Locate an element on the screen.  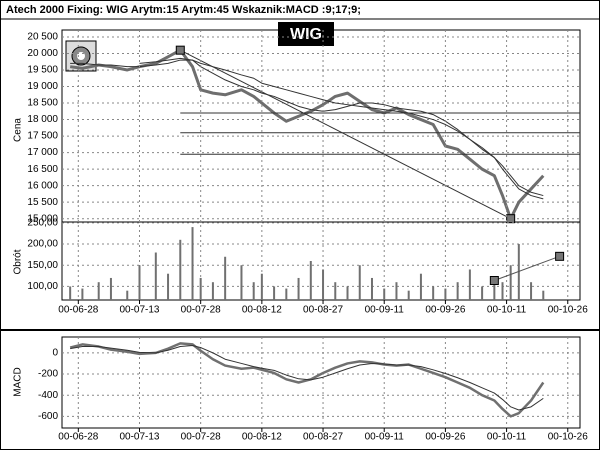
y-tick-label: 19 500 is located at coordinates (42, 70).